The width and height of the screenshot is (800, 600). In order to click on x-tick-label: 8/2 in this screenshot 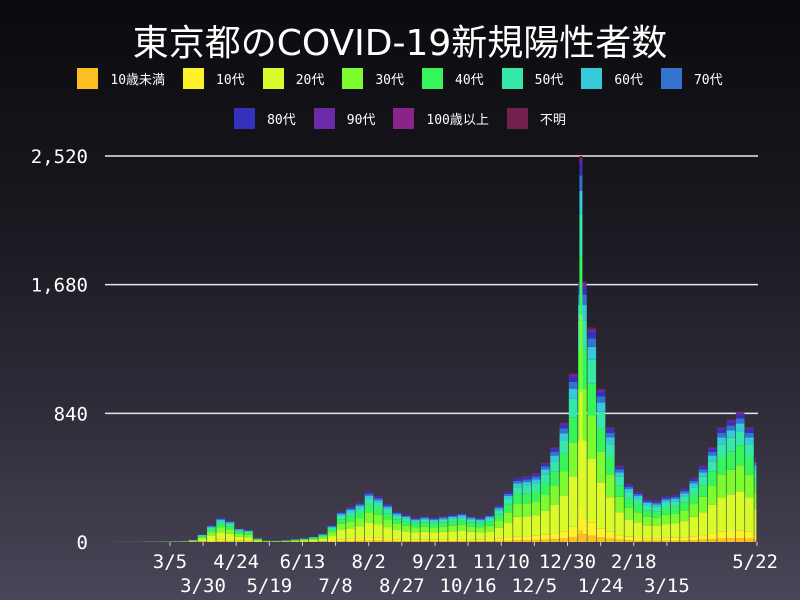, I will do `click(369, 562)`.